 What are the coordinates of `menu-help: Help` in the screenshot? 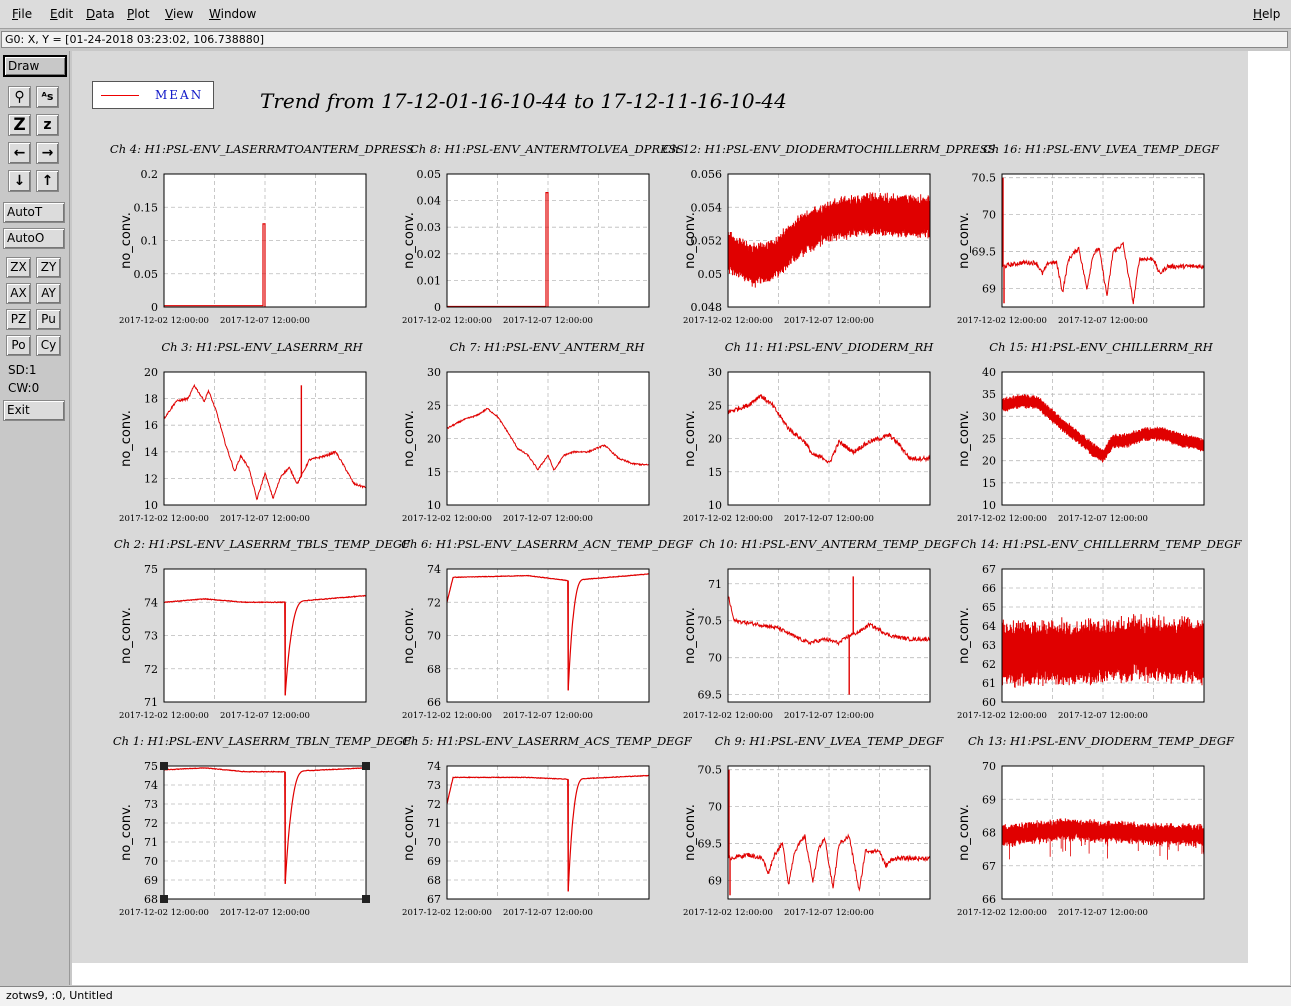 It's located at (1267, 14).